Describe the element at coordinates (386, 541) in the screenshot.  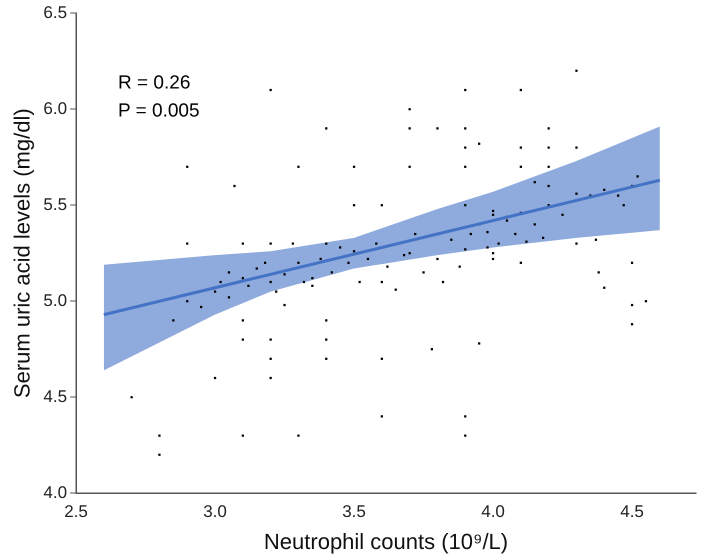
I see `x-axis-title: Neutrophil counts (10⁹/L)` at that location.